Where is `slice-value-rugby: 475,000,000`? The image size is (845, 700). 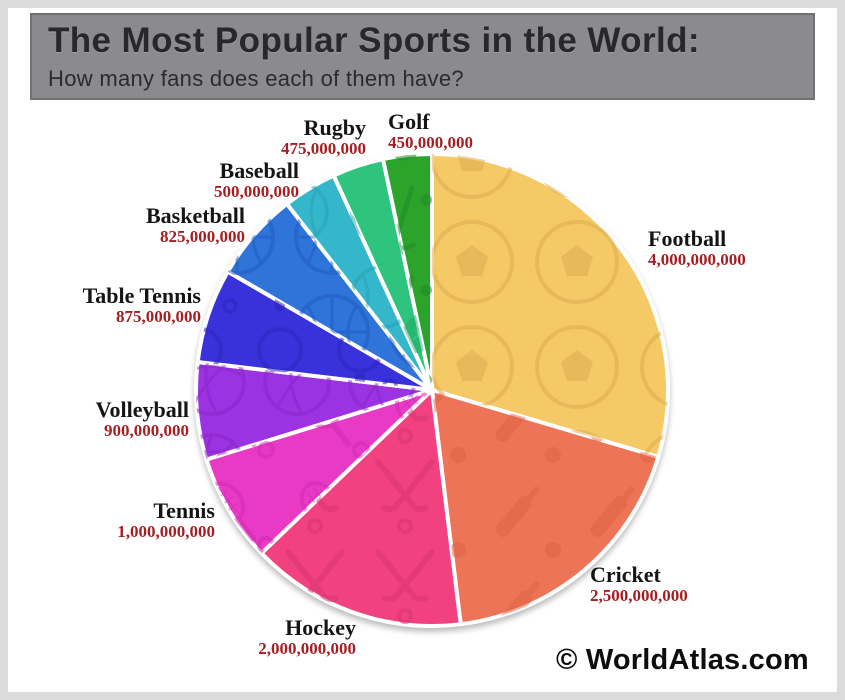 slice-value-rugby: 475,000,000 is located at coordinates (323, 149).